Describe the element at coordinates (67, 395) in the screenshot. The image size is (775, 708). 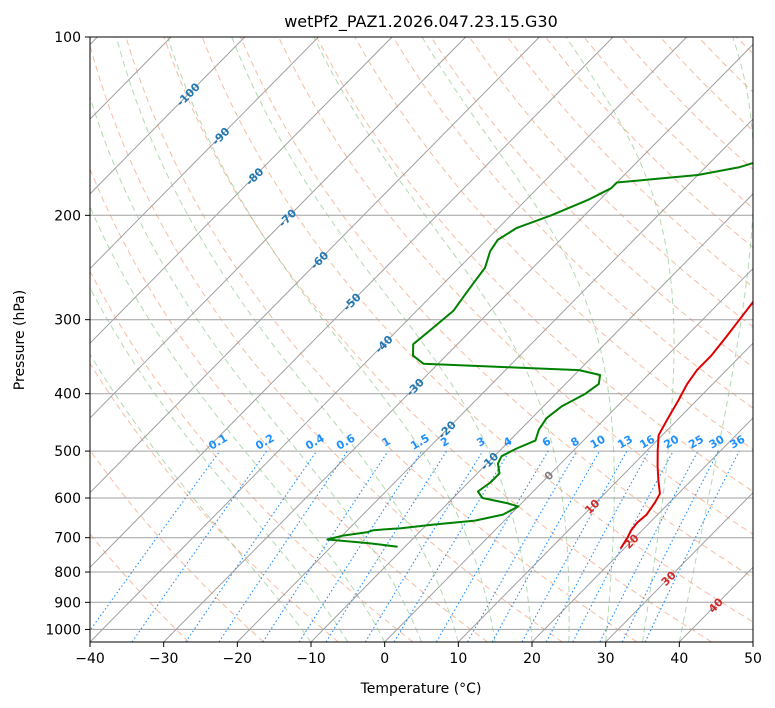
I see `y-tick-label: 400` at that location.